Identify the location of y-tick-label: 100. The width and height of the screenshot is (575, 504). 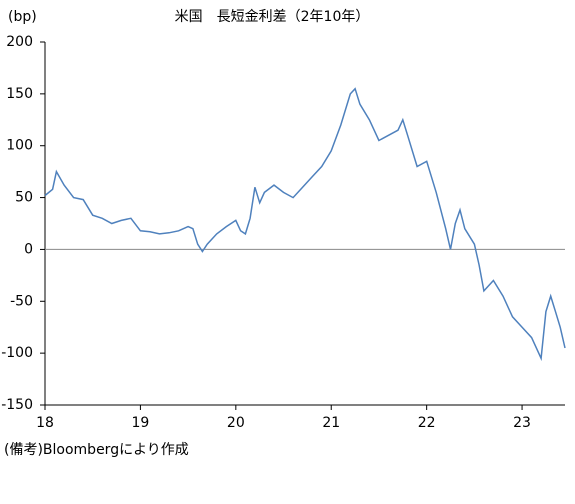
(19, 146).